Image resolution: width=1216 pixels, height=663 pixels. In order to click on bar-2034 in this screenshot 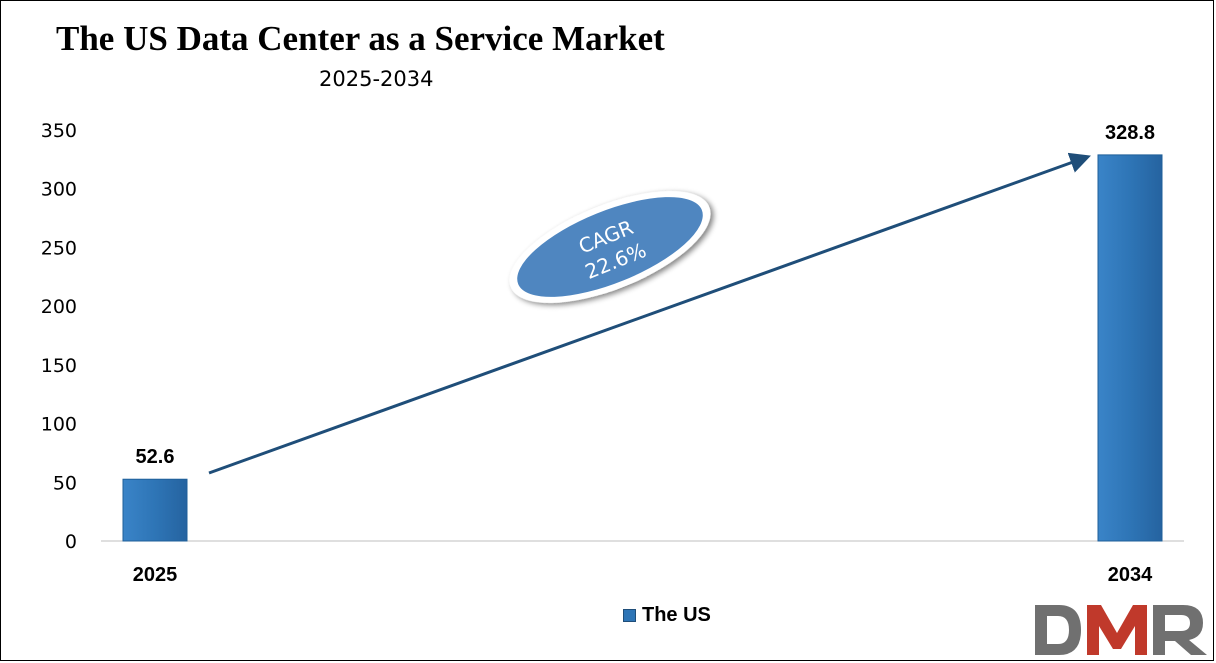, I will do `click(1130, 348)`.